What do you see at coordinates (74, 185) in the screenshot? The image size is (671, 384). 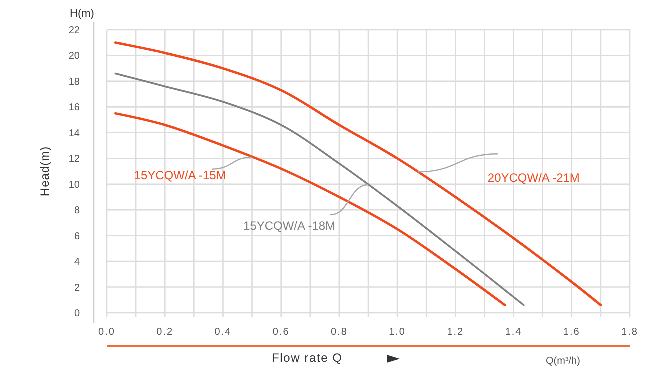 I see `y-tick-label: 10` at bounding box center [74, 185].